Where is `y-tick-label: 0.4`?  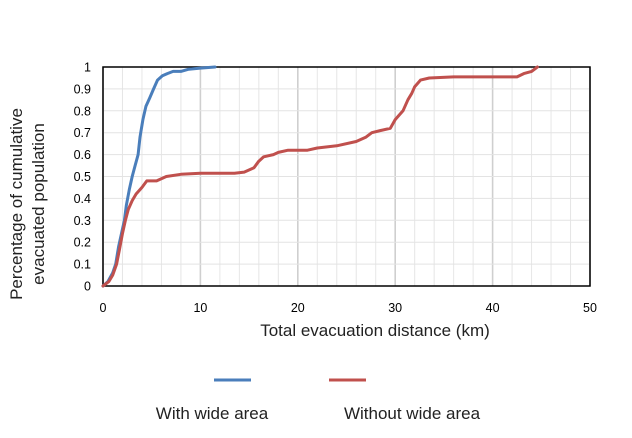 y-tick-label: 0.4 is located at coordinates (82, 199).